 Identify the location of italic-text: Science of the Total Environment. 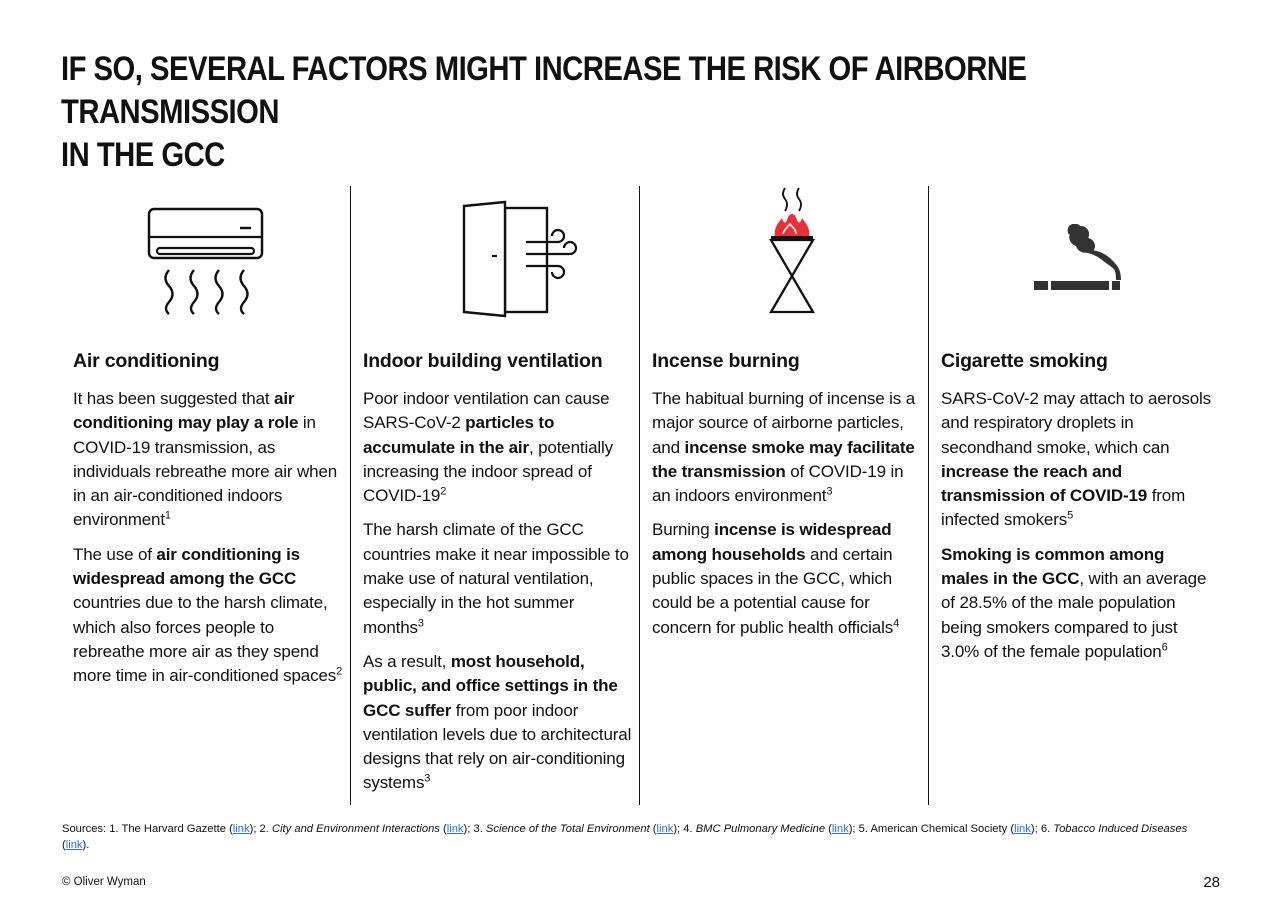
(567, 829).